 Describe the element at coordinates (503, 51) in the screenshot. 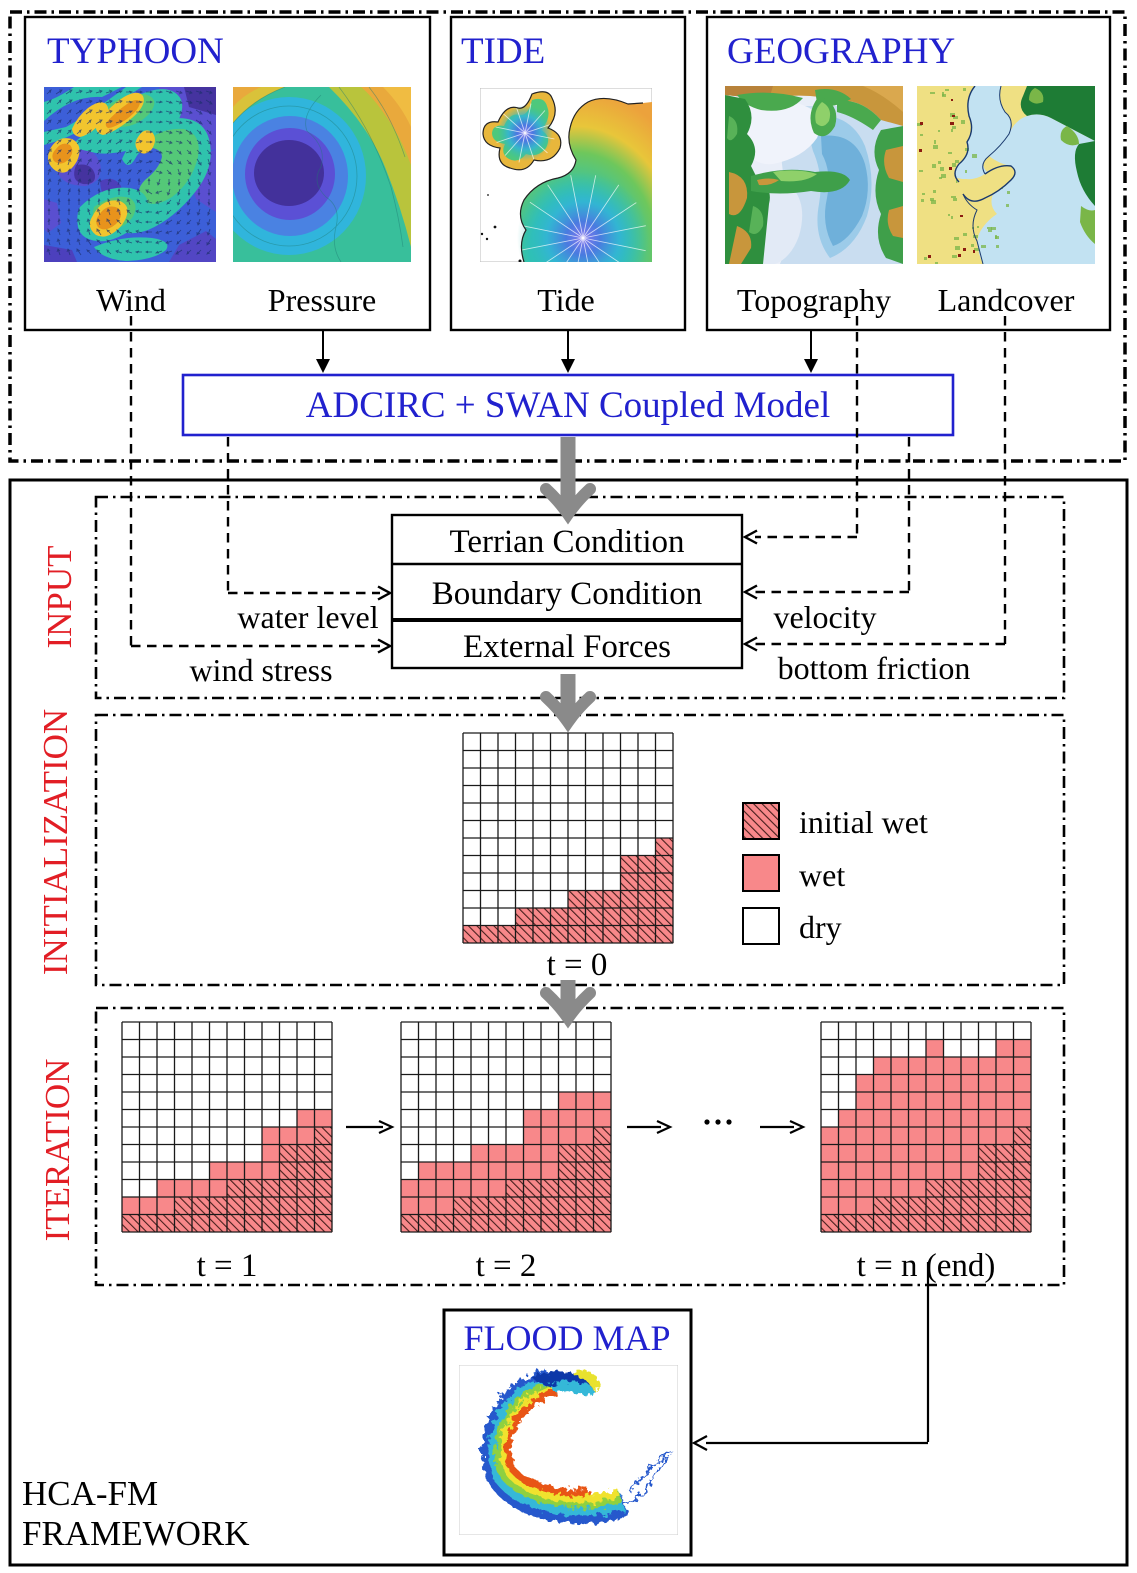

I see `svg-text: TIDE` at that location.